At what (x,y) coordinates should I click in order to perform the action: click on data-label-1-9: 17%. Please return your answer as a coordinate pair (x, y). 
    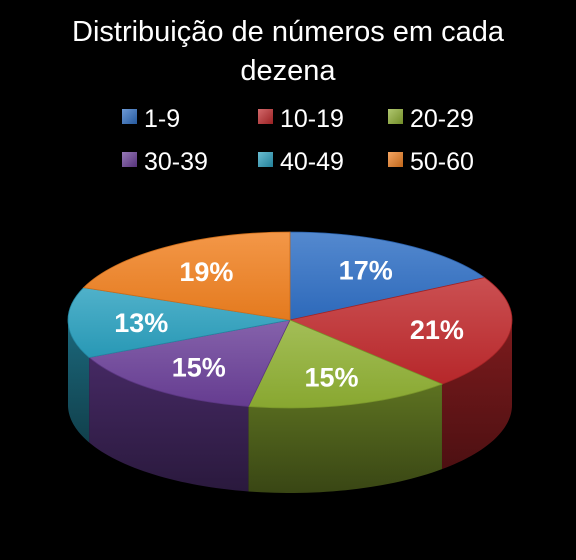
    Looking at the image, I should click on (366, 270).